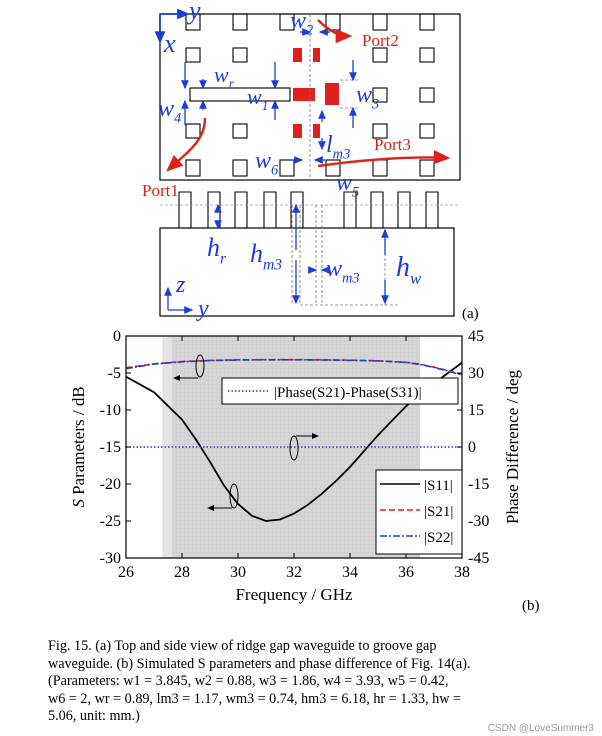 Image resolution: width=602 pixels, height=736 pixels. I want to click on x-tick-label: 32, so click(294, 572).